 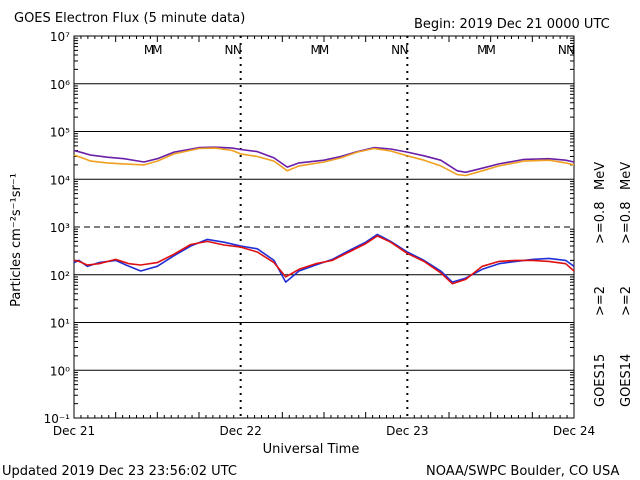 I want to click on x-axis-label: Universal Time, so click(x=311, y=449).